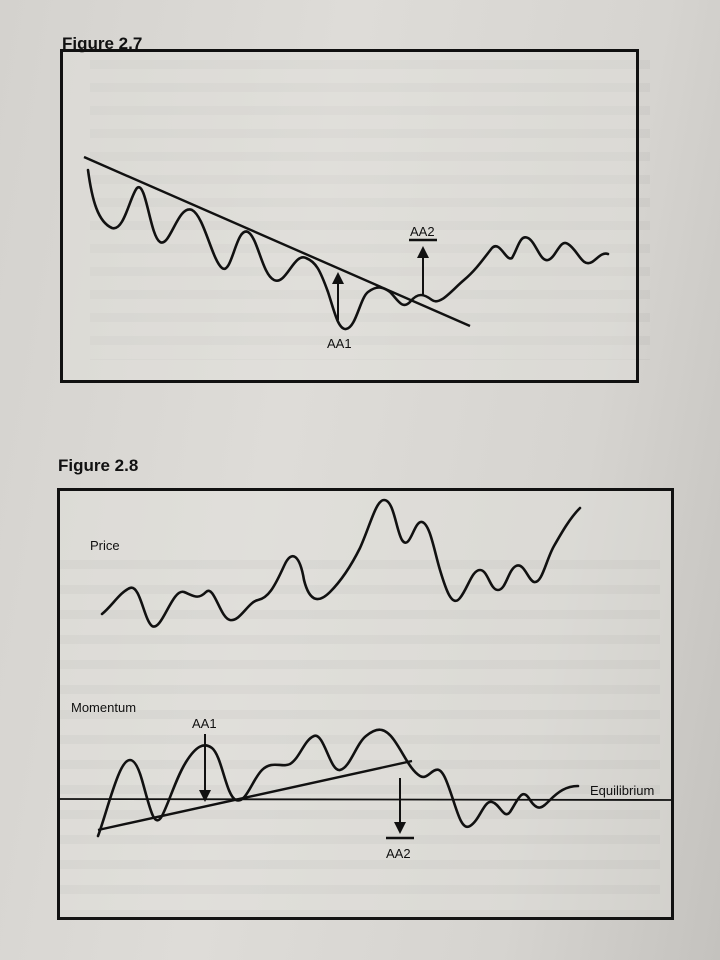  I want to click on fig27-aa1-label: AA1, so click(339, 343).